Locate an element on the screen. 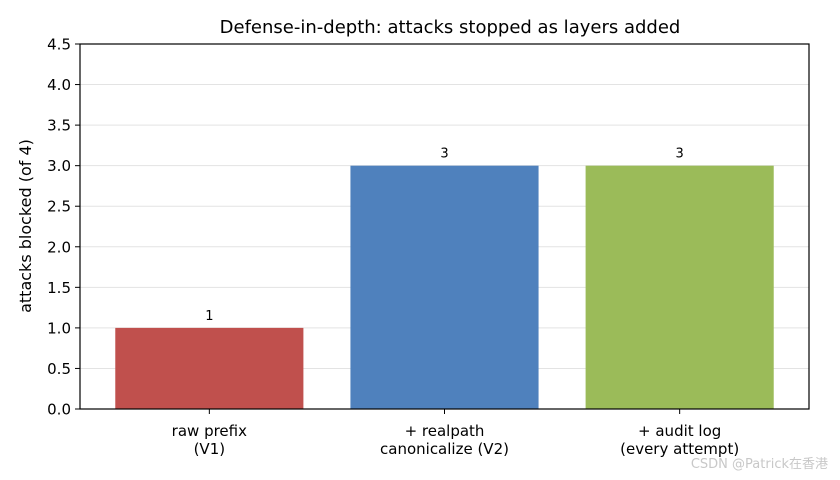  y-tick-label: 0.0 is located at coordinates (59, 410).